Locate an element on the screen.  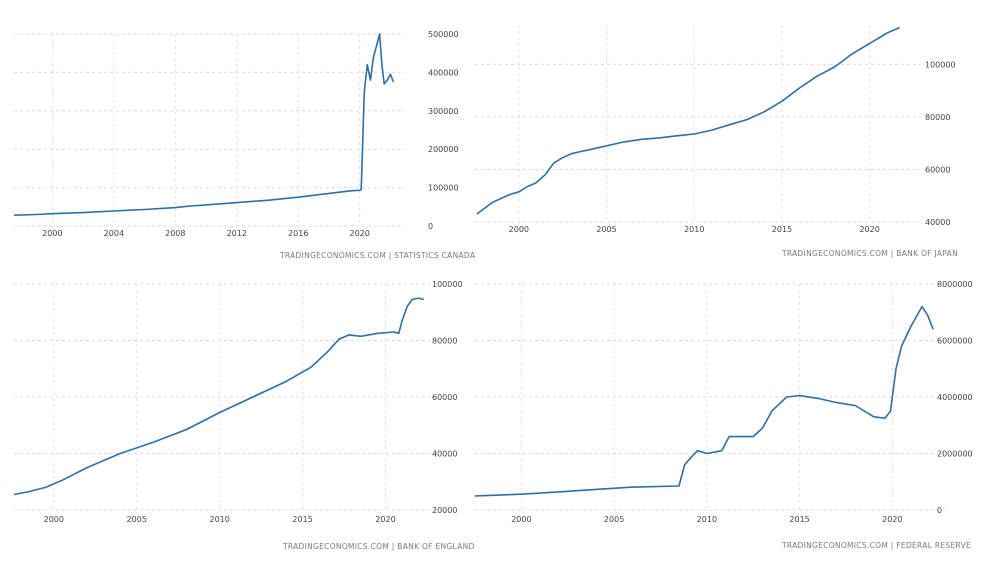
y-tick-label: 200000 is located at coordinates (443, 149).